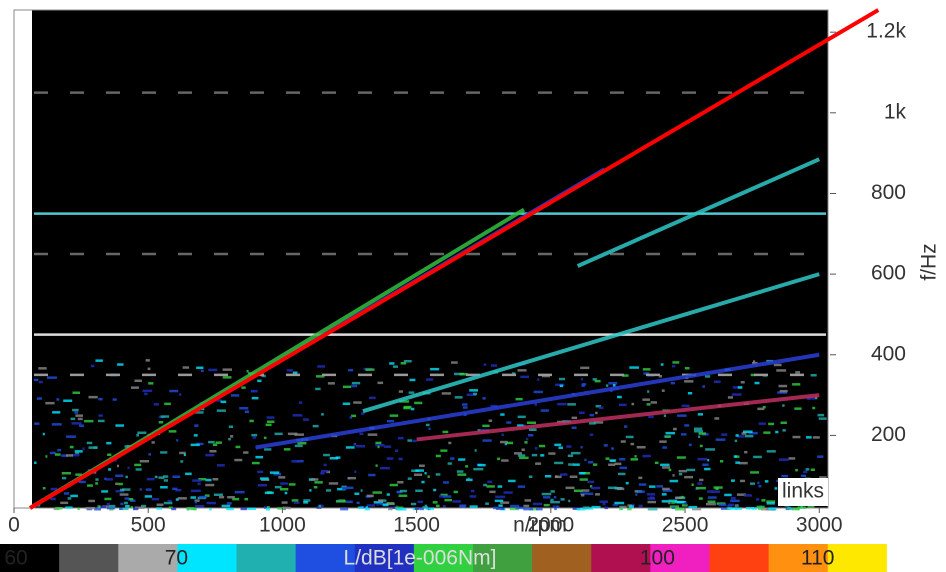 The height and width of the screenshot is (572, 946). I want to click on colorbar-swatch, so click(857, 558).